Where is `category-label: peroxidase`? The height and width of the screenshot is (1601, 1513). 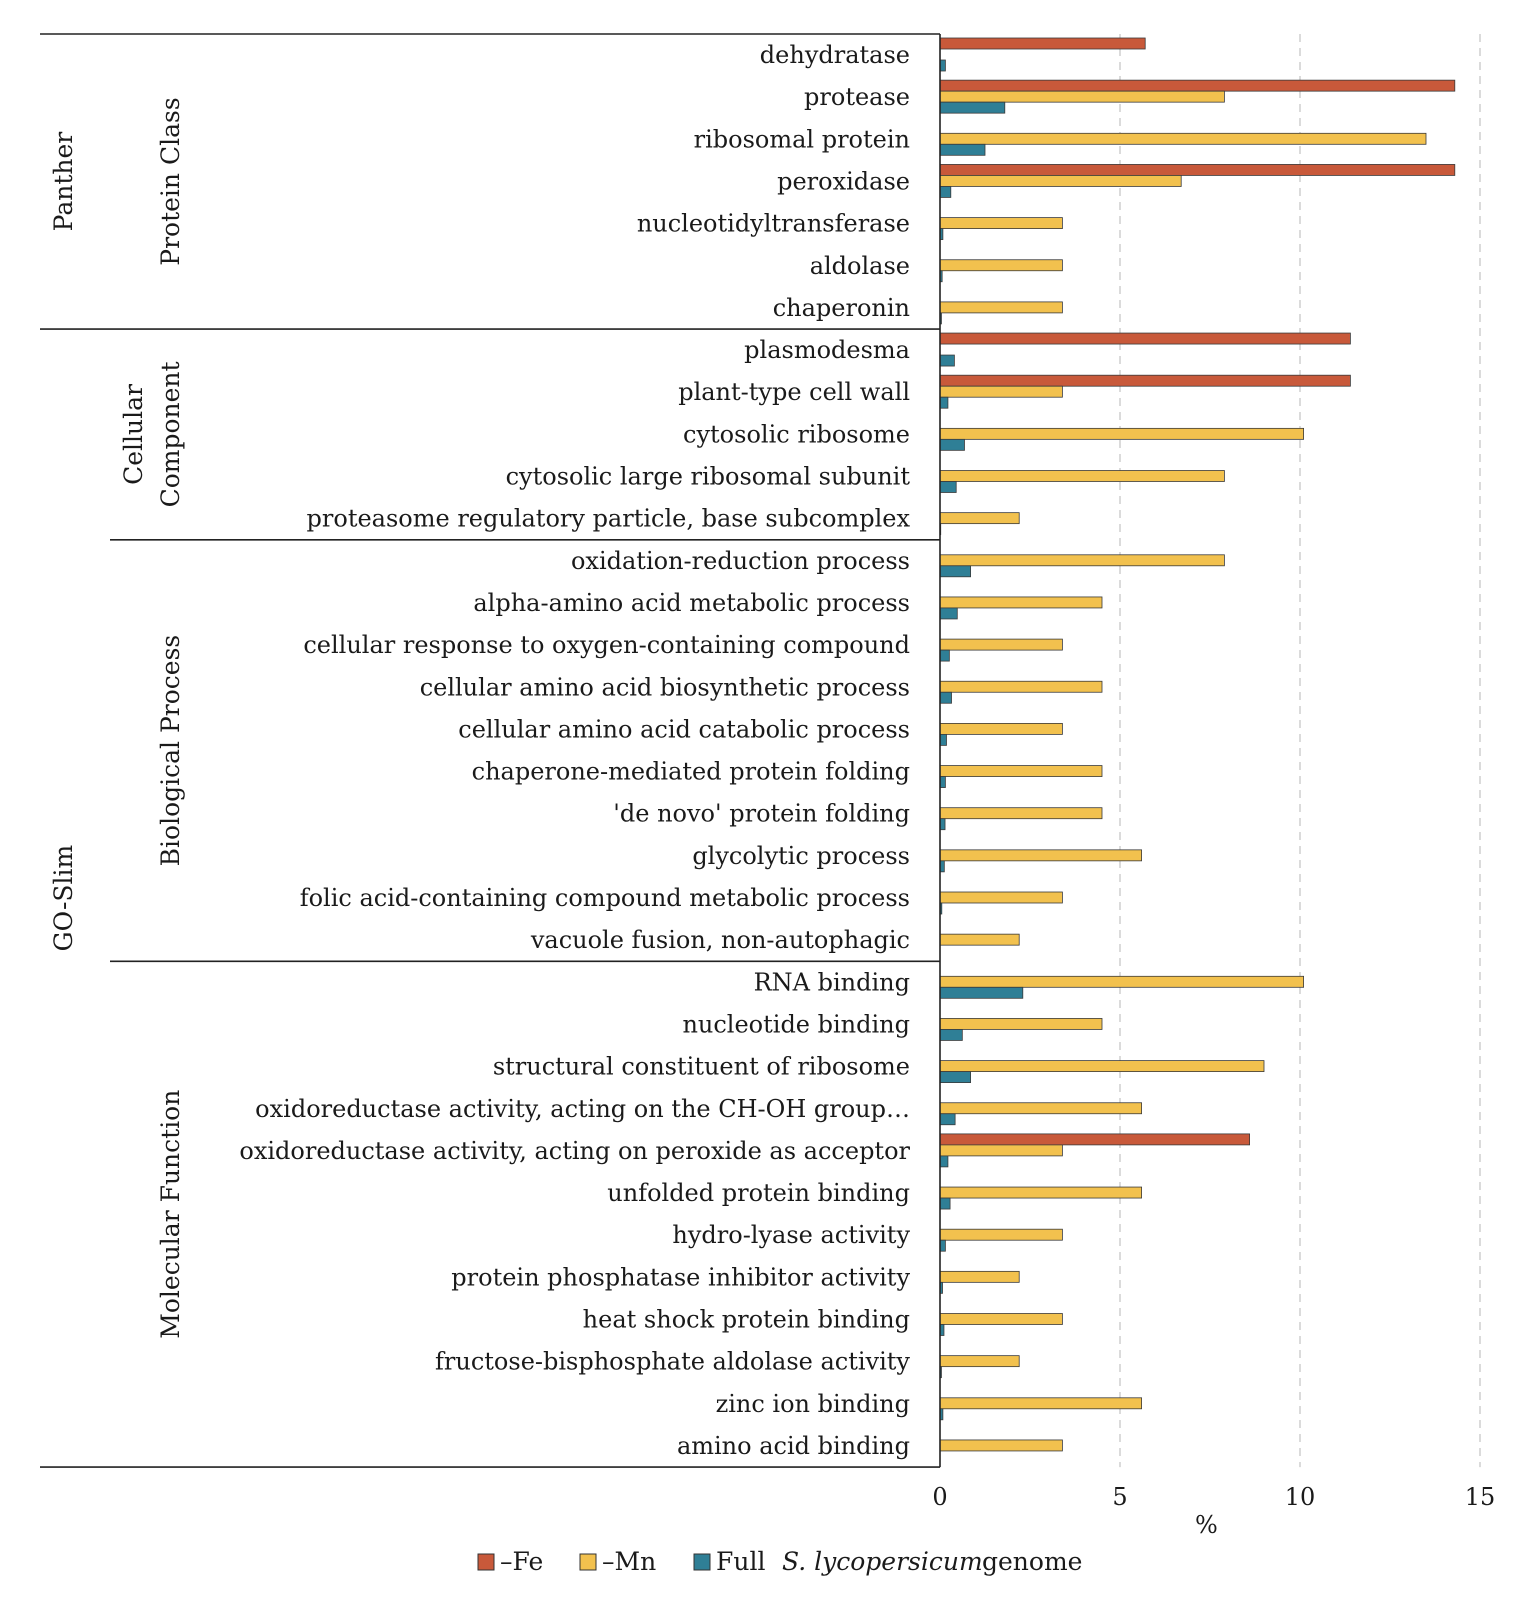 category-label: peroxidase is located at coordinates (843, 181).